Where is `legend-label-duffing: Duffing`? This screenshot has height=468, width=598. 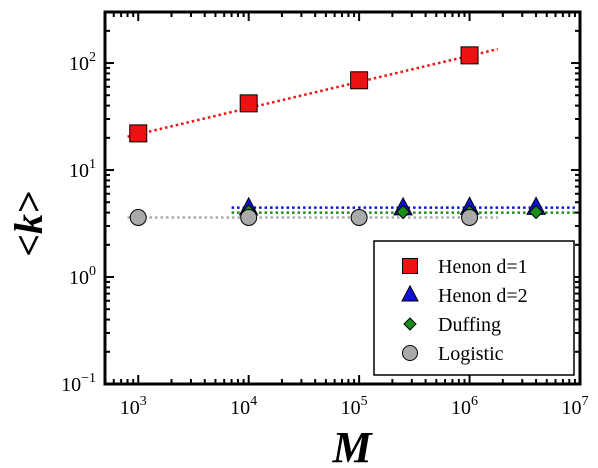
legend-label-duffing: Duffing is located at coordinates (469, 325).